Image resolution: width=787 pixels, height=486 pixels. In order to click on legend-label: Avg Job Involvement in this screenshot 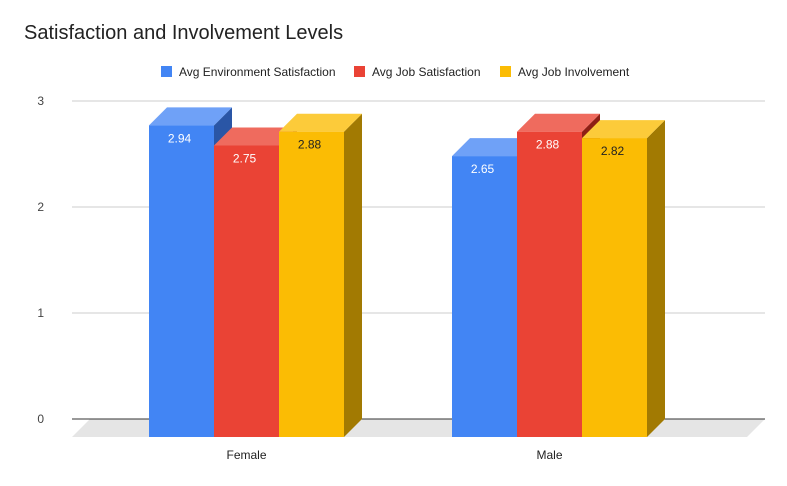, I will do `click(574, 72)`.